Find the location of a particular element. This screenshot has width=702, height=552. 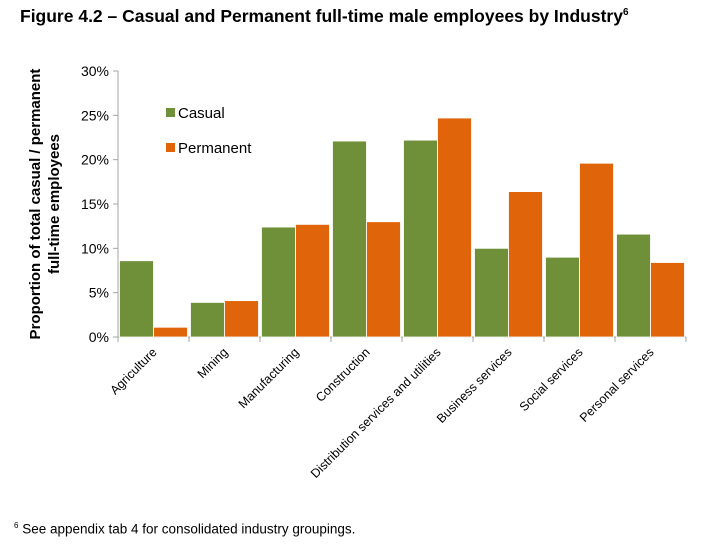

x-tick-label: Mining is located at coordinates (213, 363).